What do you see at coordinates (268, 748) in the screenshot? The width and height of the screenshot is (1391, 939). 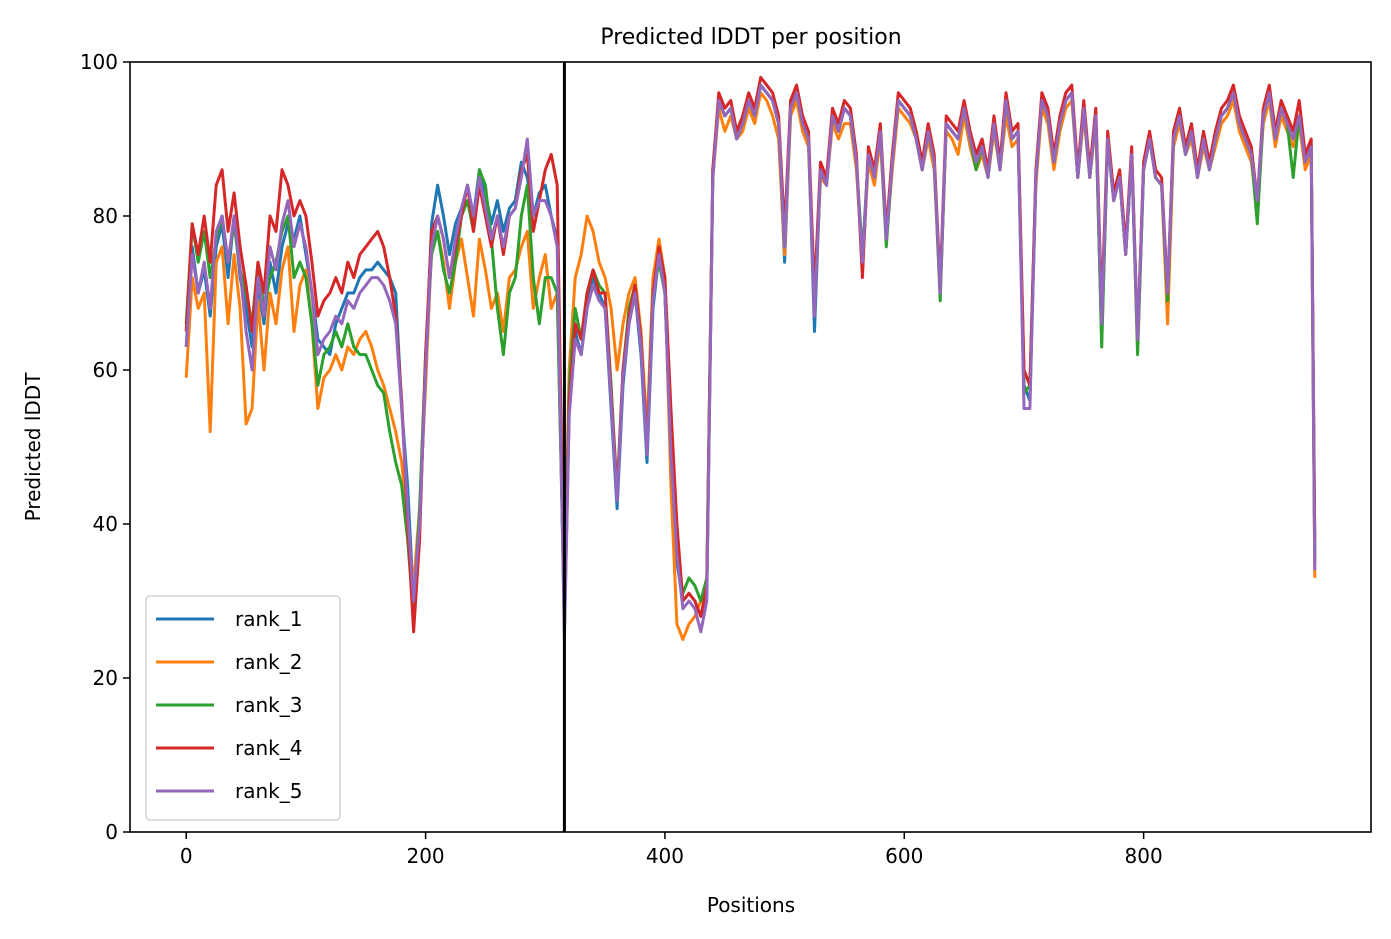 I see `legend-label-rank_4: rank_4` at bounding box center [268, 748].